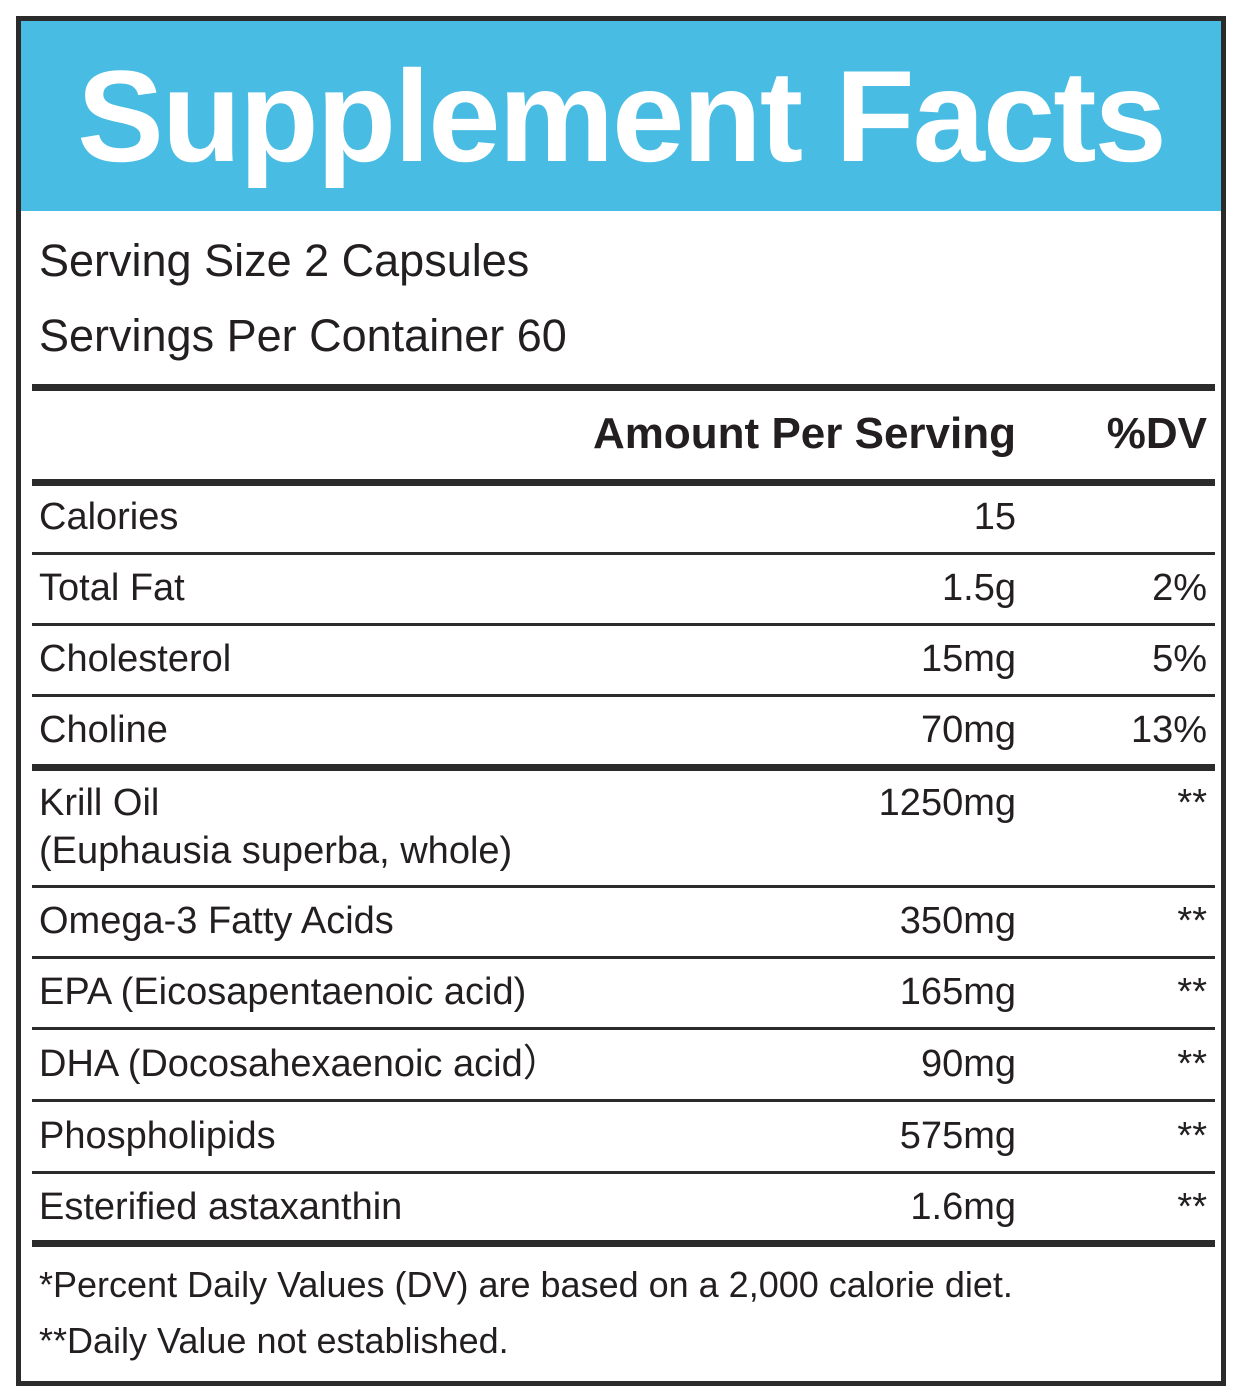 The image size is (1246, 1390). What do you see at coordinates (957, 992) in the screenshot?
I see `nutrient-amount: 165mg` at bounding box center [957, 992].